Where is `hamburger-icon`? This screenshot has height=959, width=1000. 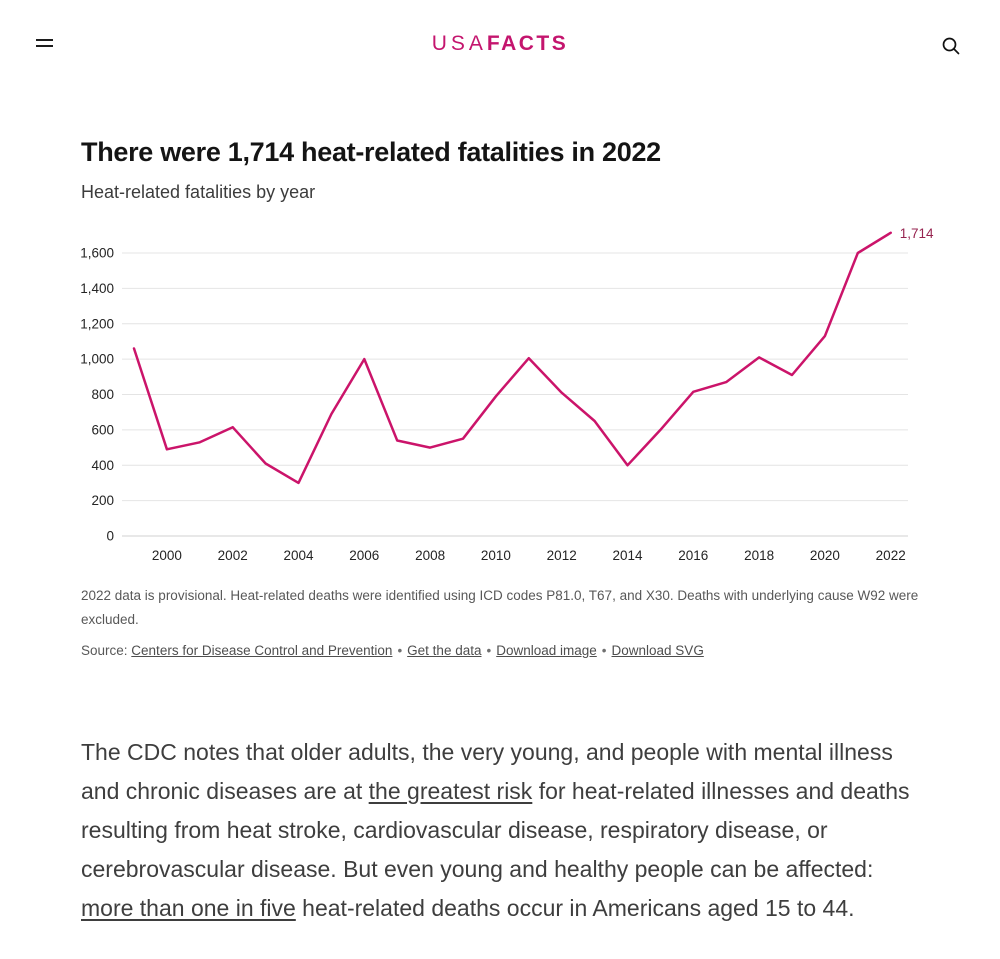 hamburger-icon is located at coordinates (44, 40).